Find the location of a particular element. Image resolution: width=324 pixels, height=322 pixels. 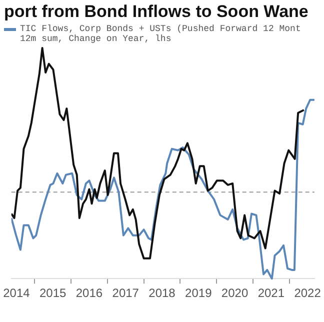

legend-label: TIC Flows, Corp Bonds + USTs (Pushed Forward 12 Mont 12m sum, Change on Year, lhs is located at coordinates (160, 34).